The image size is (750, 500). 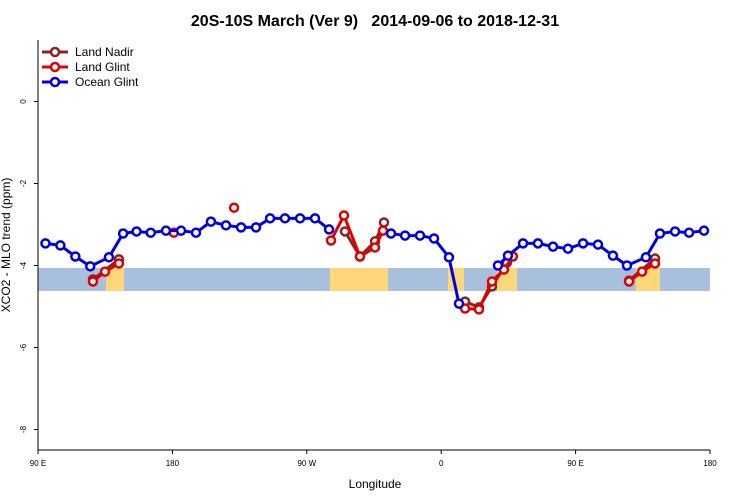 I want to click on surface-strip, so click(x=374, y=279).